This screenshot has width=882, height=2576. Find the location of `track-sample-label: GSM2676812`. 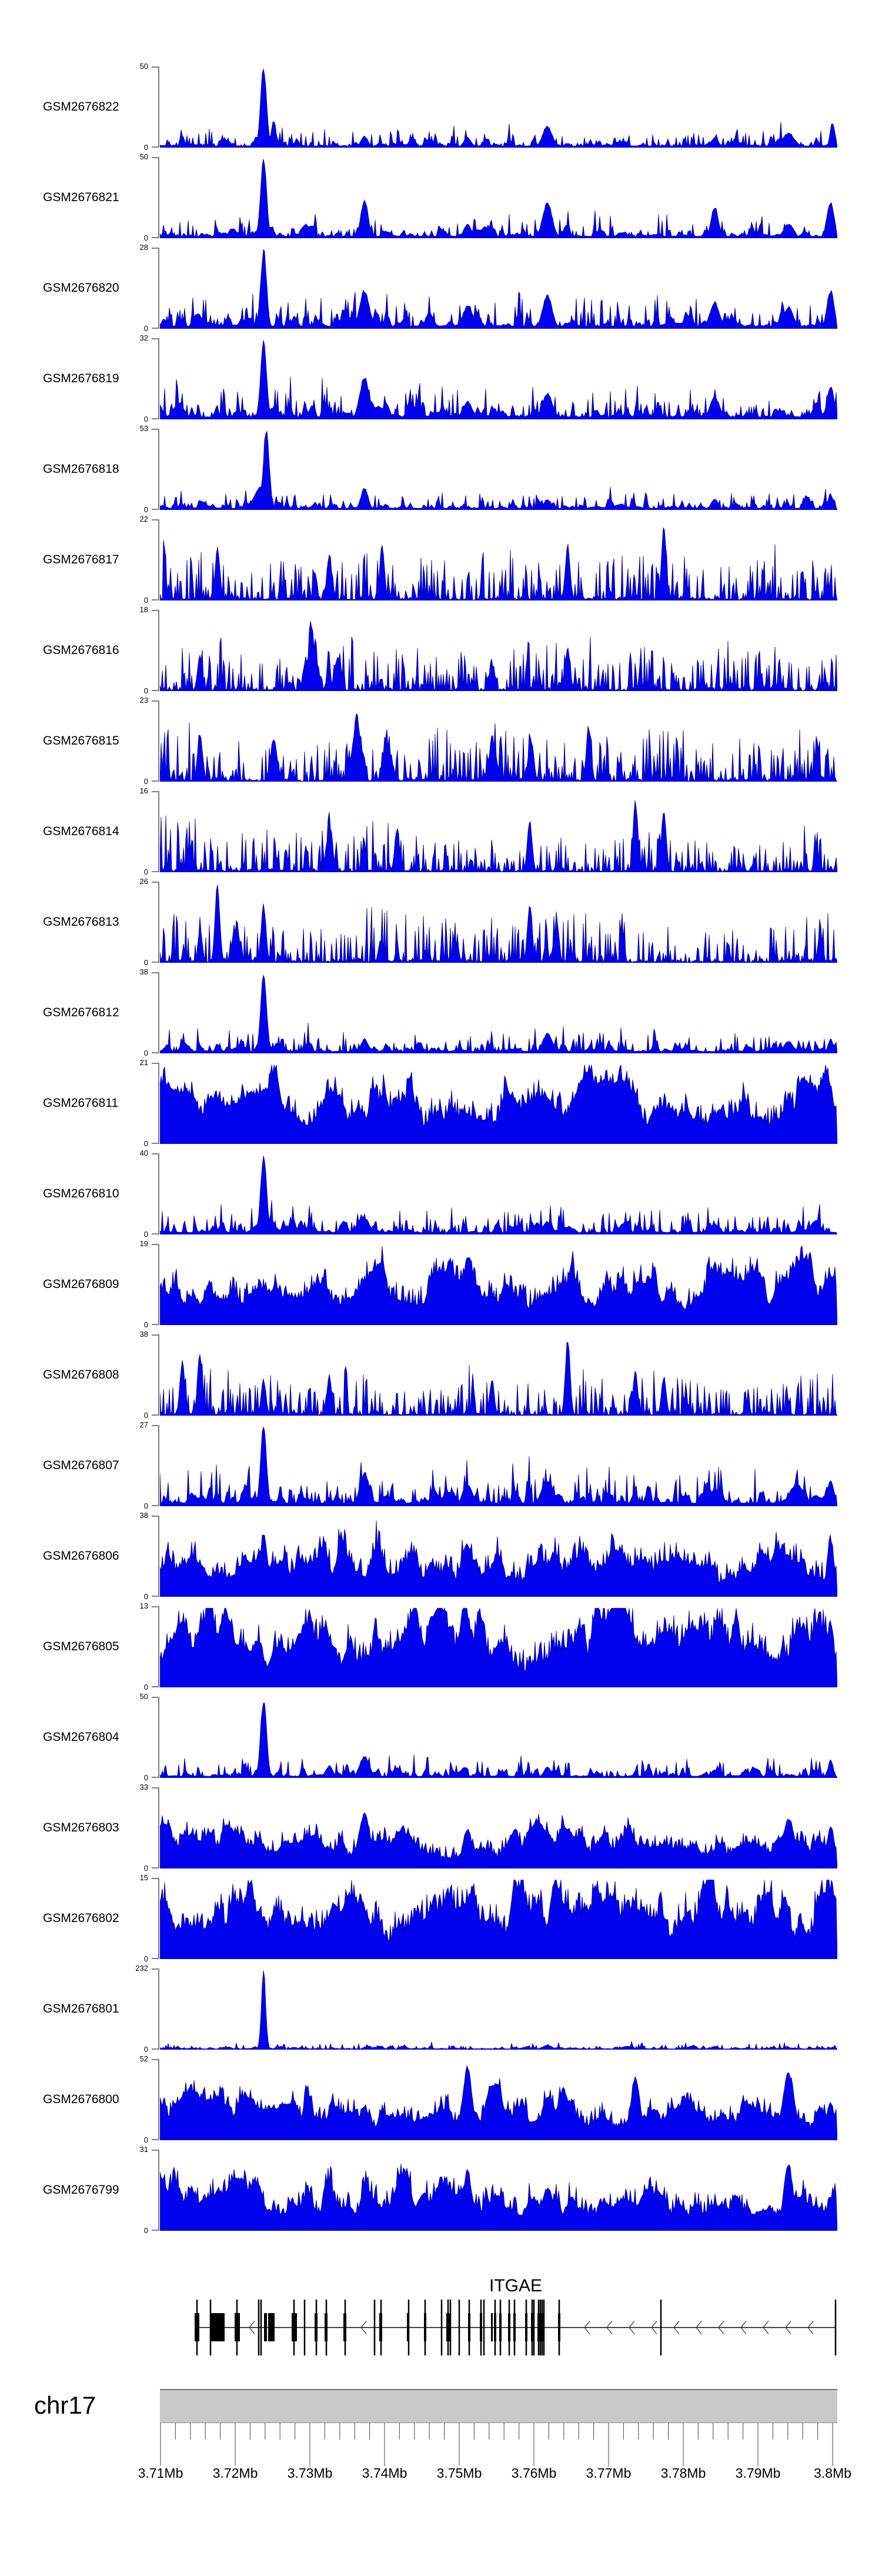

track-sample-label: GSM2676812 is located at coordinates (81, 1012).